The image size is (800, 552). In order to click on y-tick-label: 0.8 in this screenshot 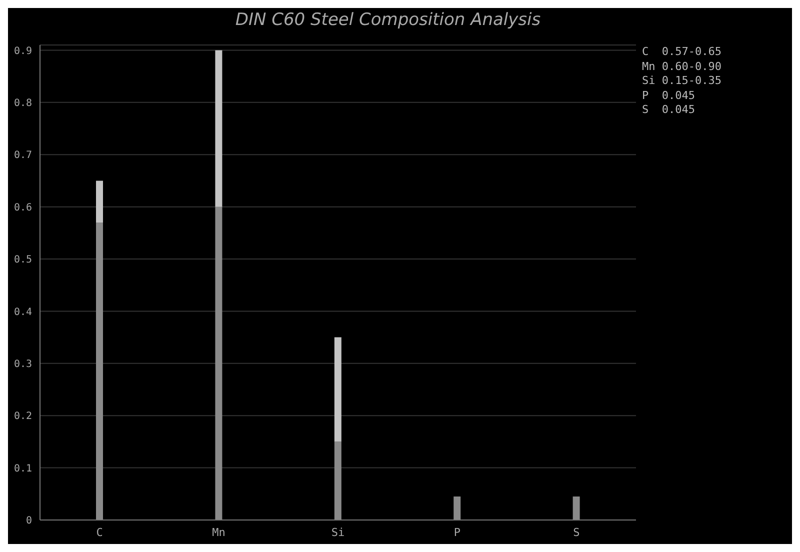, I will do `click(23, 103)`.